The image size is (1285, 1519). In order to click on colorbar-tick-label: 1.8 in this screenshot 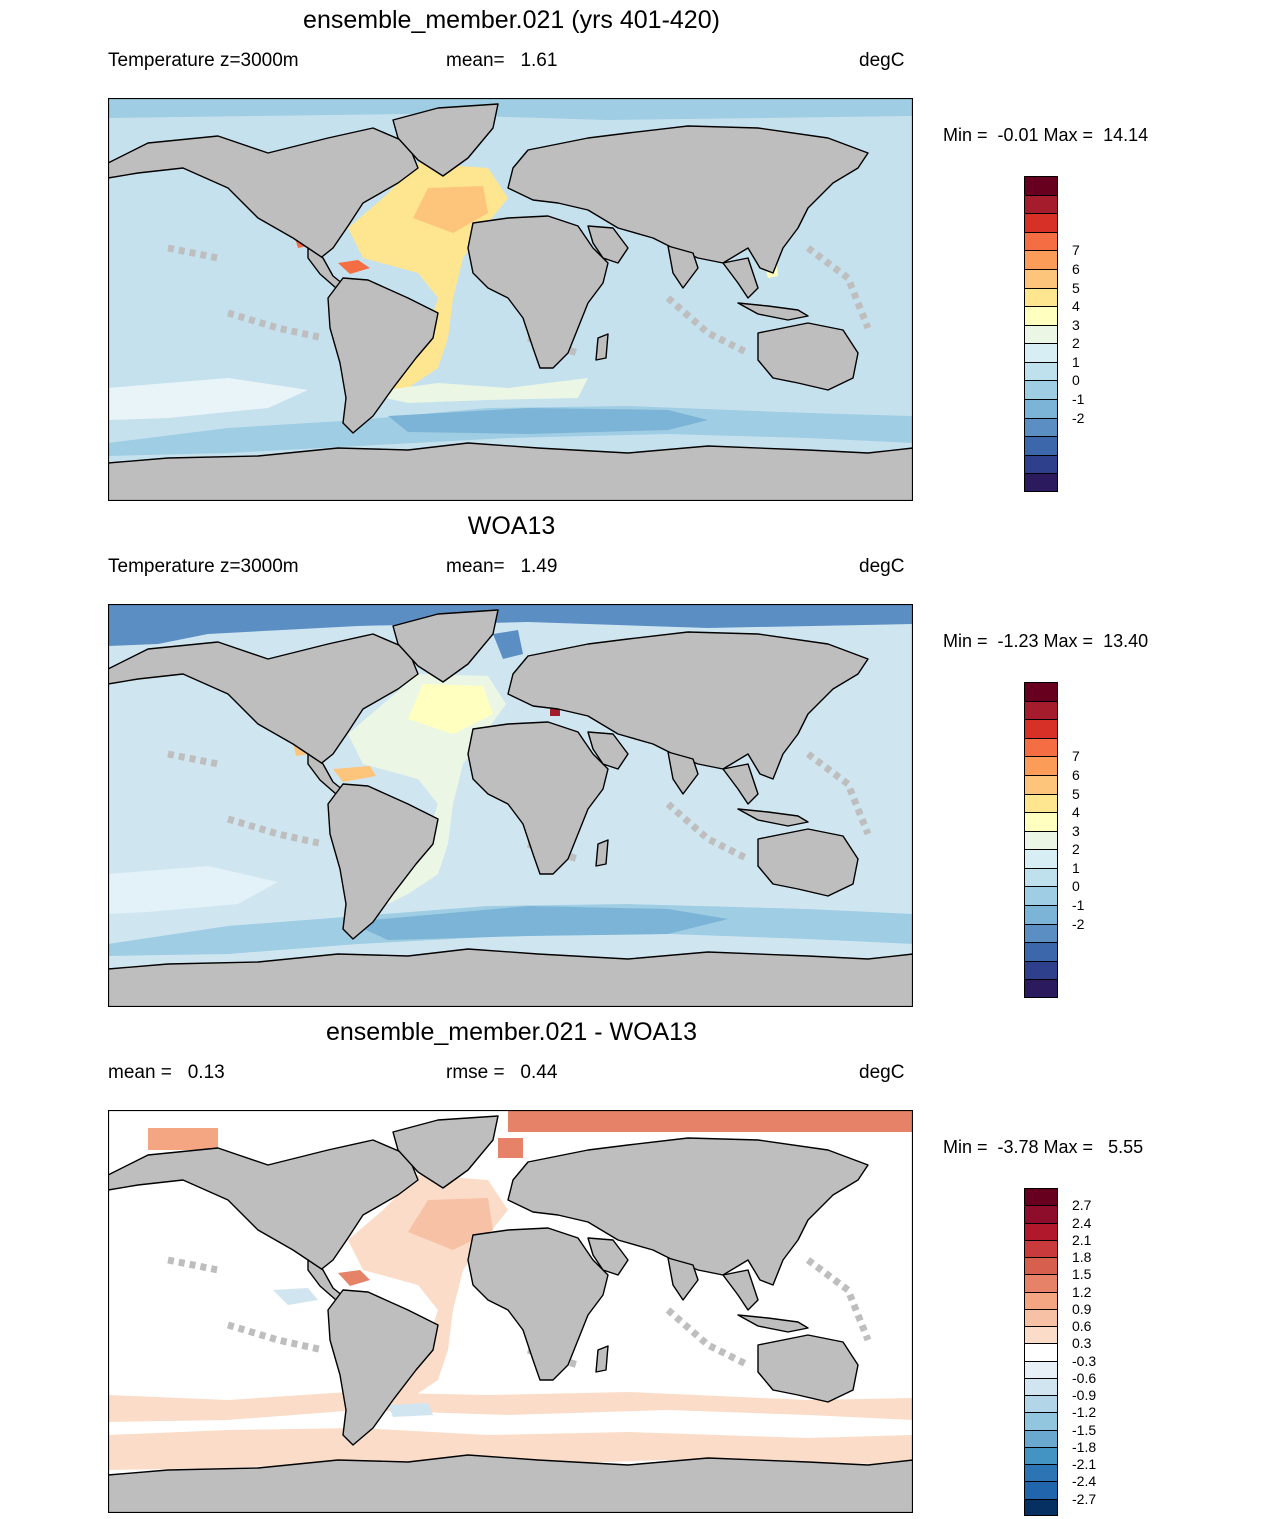, I will do `click(1082, 1257)`.